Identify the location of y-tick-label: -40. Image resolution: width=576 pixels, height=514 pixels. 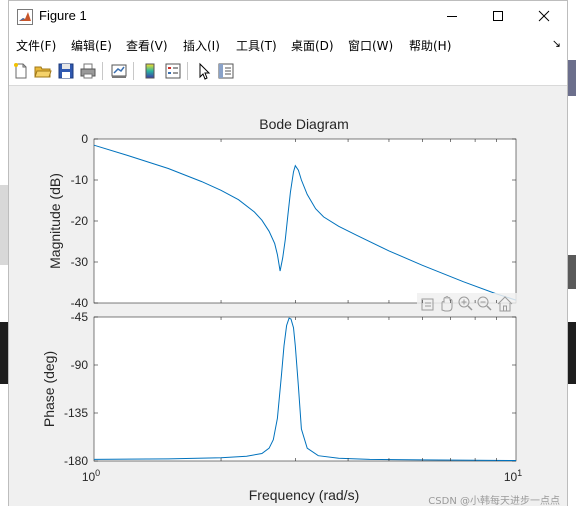
(80, 303).